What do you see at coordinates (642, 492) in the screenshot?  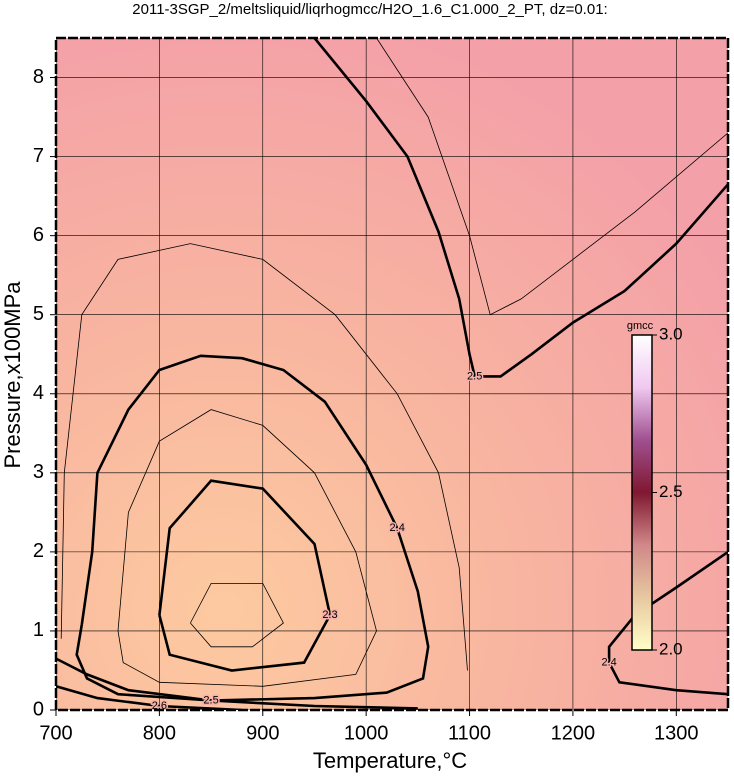 I see `colorbar` at bounding box center [642, 492].